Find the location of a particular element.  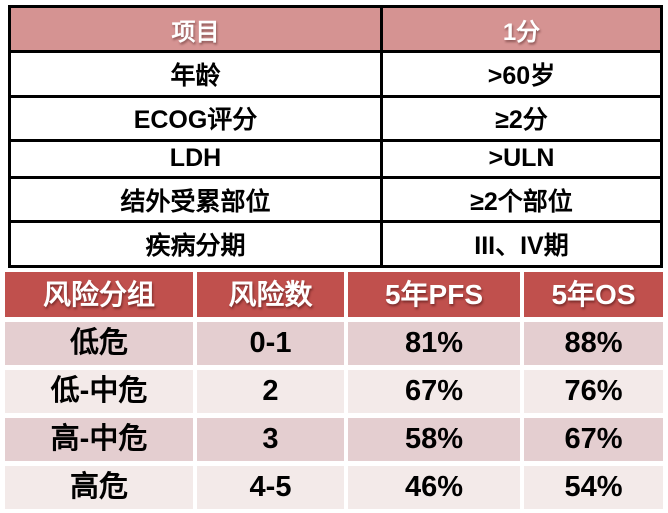

risk-cell-pfs: 58% is located at coordinates (434, 439).